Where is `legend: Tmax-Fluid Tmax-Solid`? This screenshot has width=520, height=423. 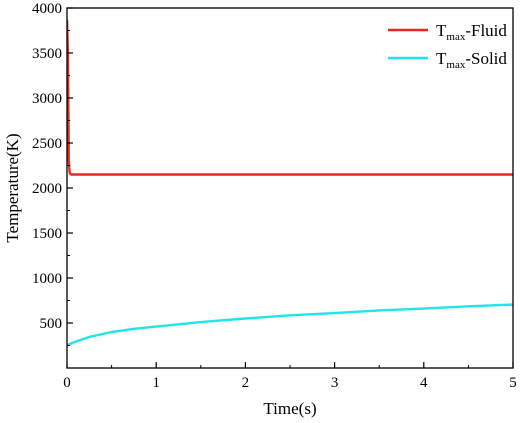 legend: Tmax-Fluid Tmax-Solid is located at coordinates (447, 46).